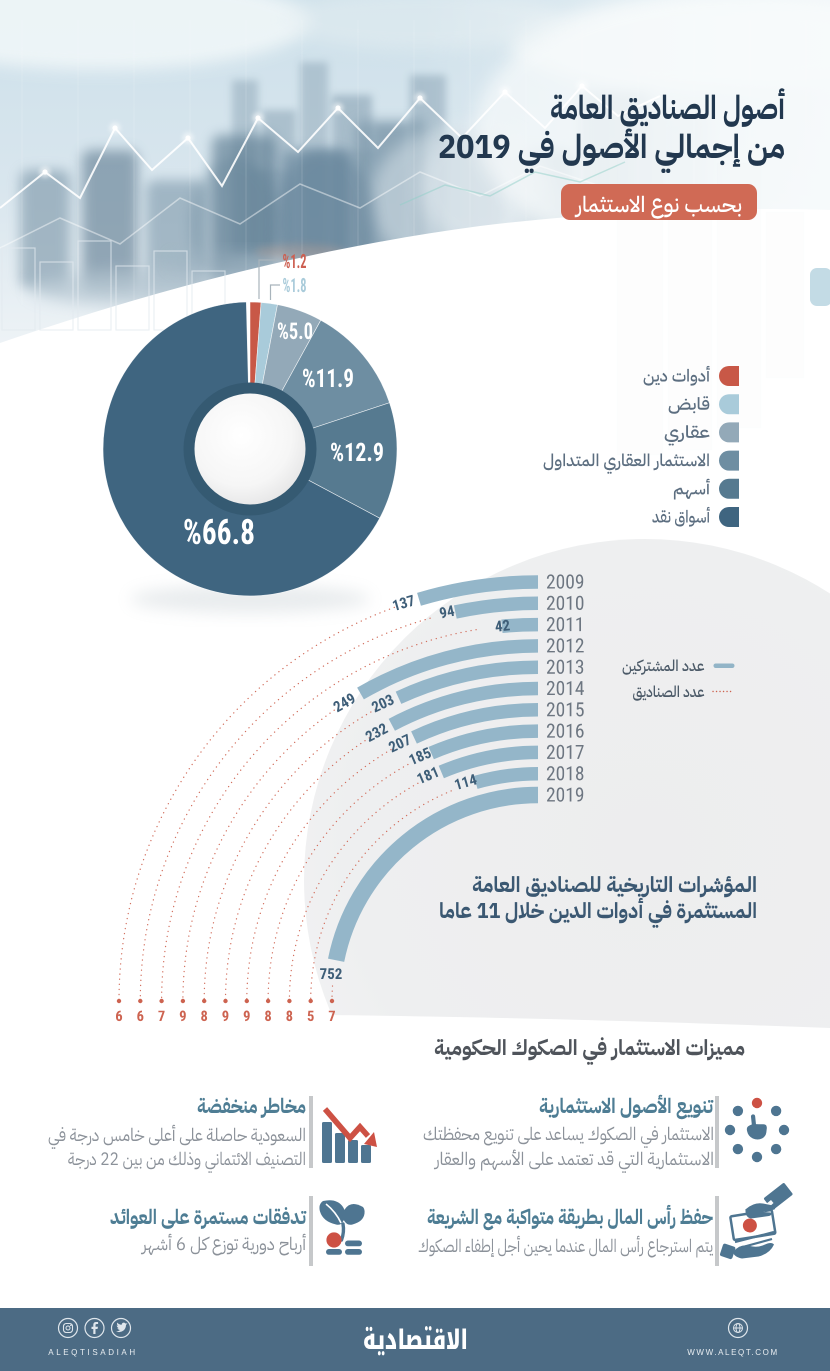  I want to click on svg-text: WWW.ALEQT.COM, so click(732, 1352).